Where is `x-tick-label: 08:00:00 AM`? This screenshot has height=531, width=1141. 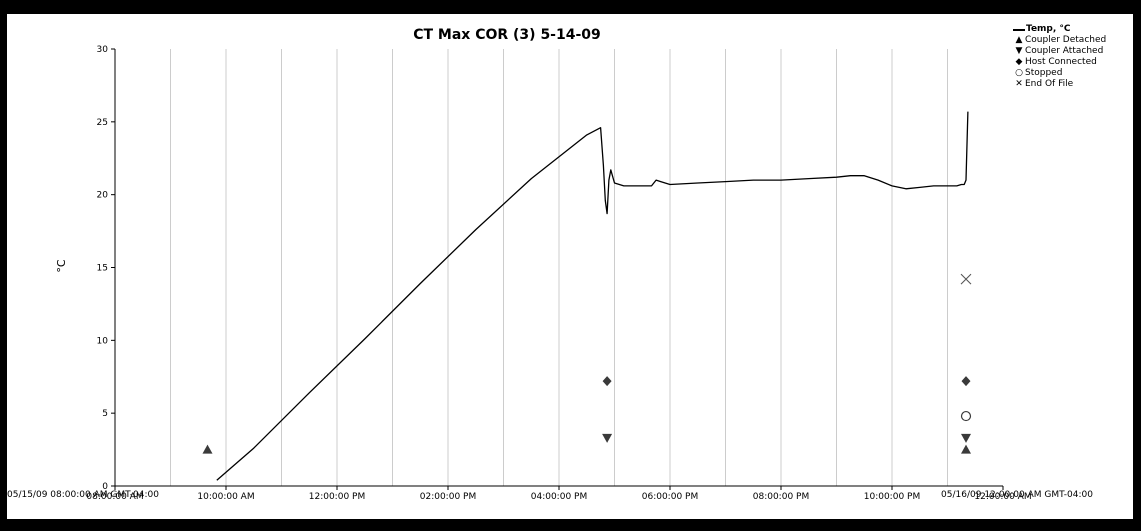
x-tick-label: 08:00:00 AM is located at coordinates (114, 497).